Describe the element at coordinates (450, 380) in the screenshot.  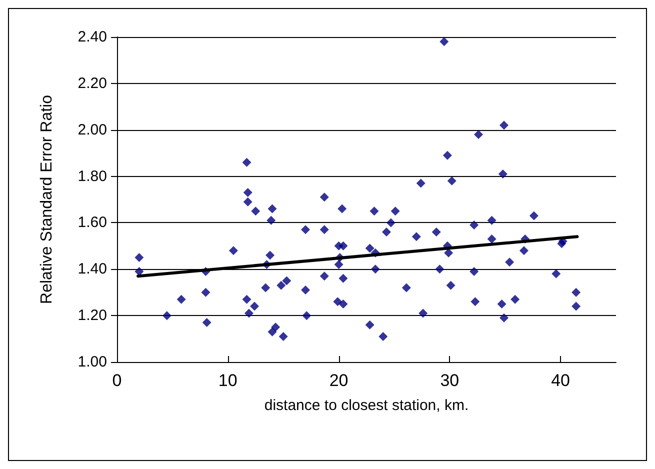
I see `x-tick-label: 30` at that location.